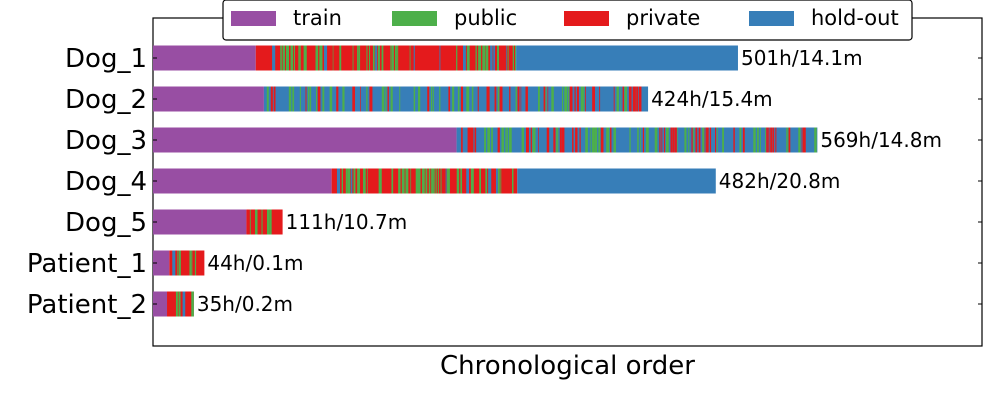  What do you see at coordinates (106, 223) in the screenshot?
I see `y-tick-label: Dog_5` at bounding box center [106, 223].